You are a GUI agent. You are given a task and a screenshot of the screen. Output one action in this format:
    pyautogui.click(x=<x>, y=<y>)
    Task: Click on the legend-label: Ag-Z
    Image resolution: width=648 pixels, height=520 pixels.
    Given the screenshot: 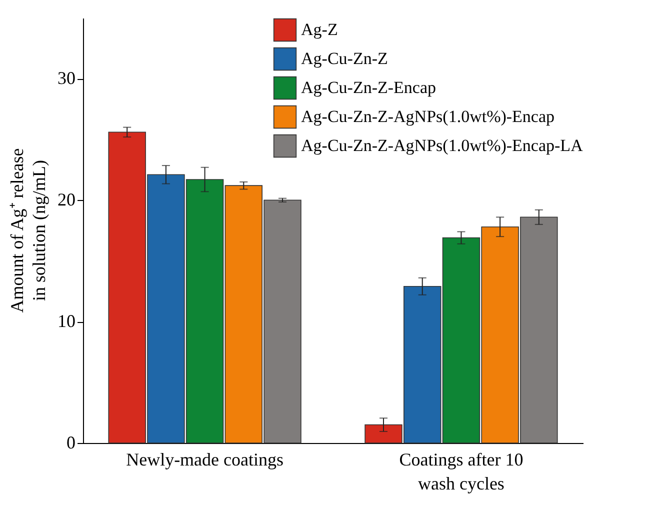 What is the action you would take?
    pyautogui.click(x=319, y=29)
    